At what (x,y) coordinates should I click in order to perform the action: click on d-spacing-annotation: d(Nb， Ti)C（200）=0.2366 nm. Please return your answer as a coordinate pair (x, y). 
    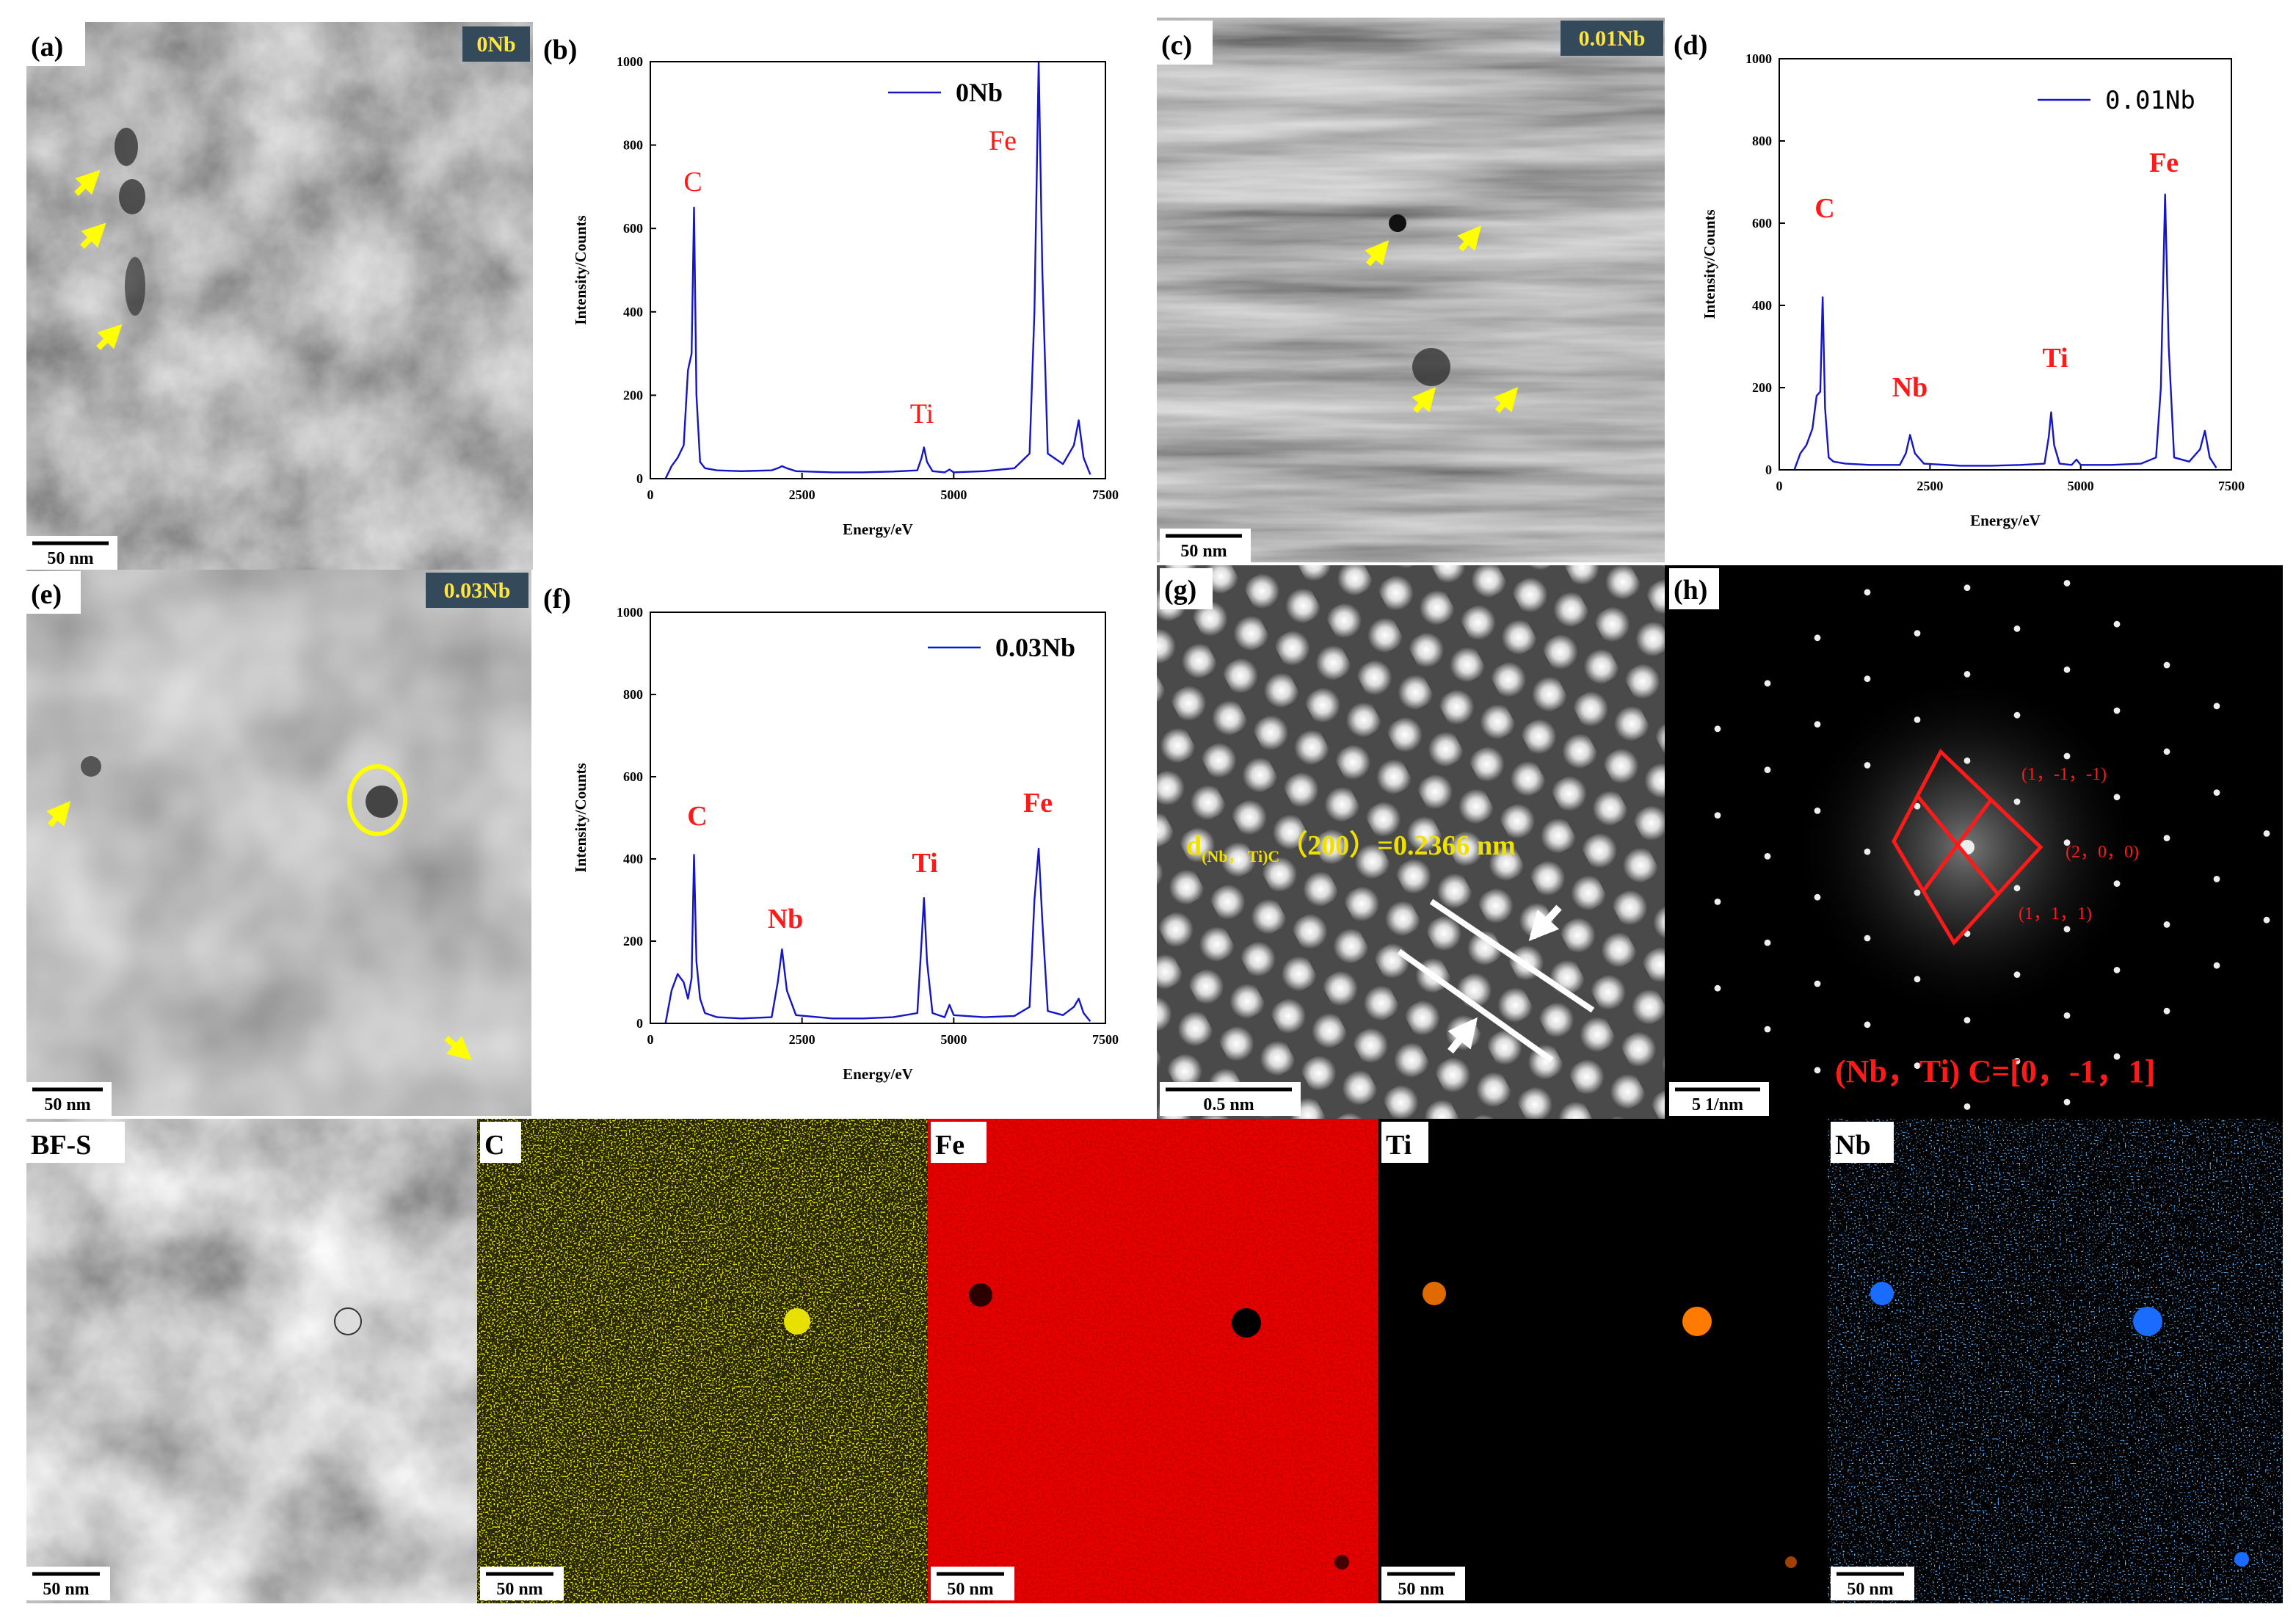
    Looking at the image, I should click on (1351, 848).